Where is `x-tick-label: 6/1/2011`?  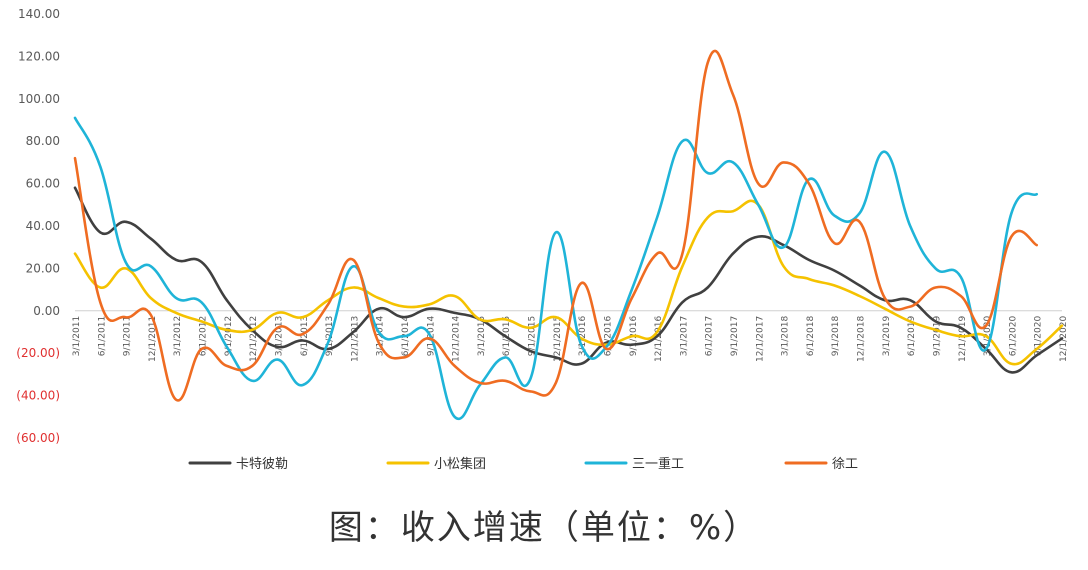
x-tick-label: 6/1/2011 is located at coordinates (102, 336).